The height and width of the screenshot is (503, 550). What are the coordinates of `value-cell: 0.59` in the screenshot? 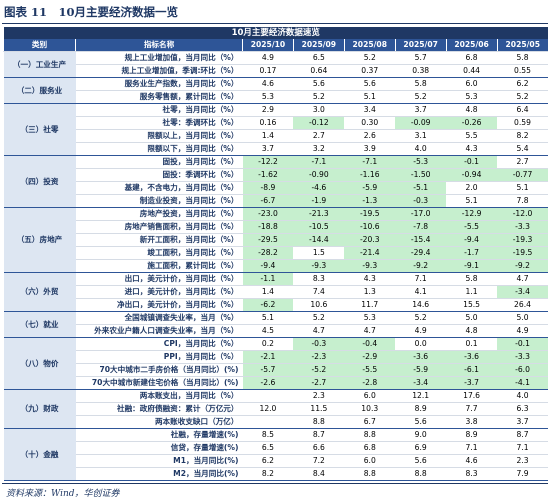 It's located at (522, 123).